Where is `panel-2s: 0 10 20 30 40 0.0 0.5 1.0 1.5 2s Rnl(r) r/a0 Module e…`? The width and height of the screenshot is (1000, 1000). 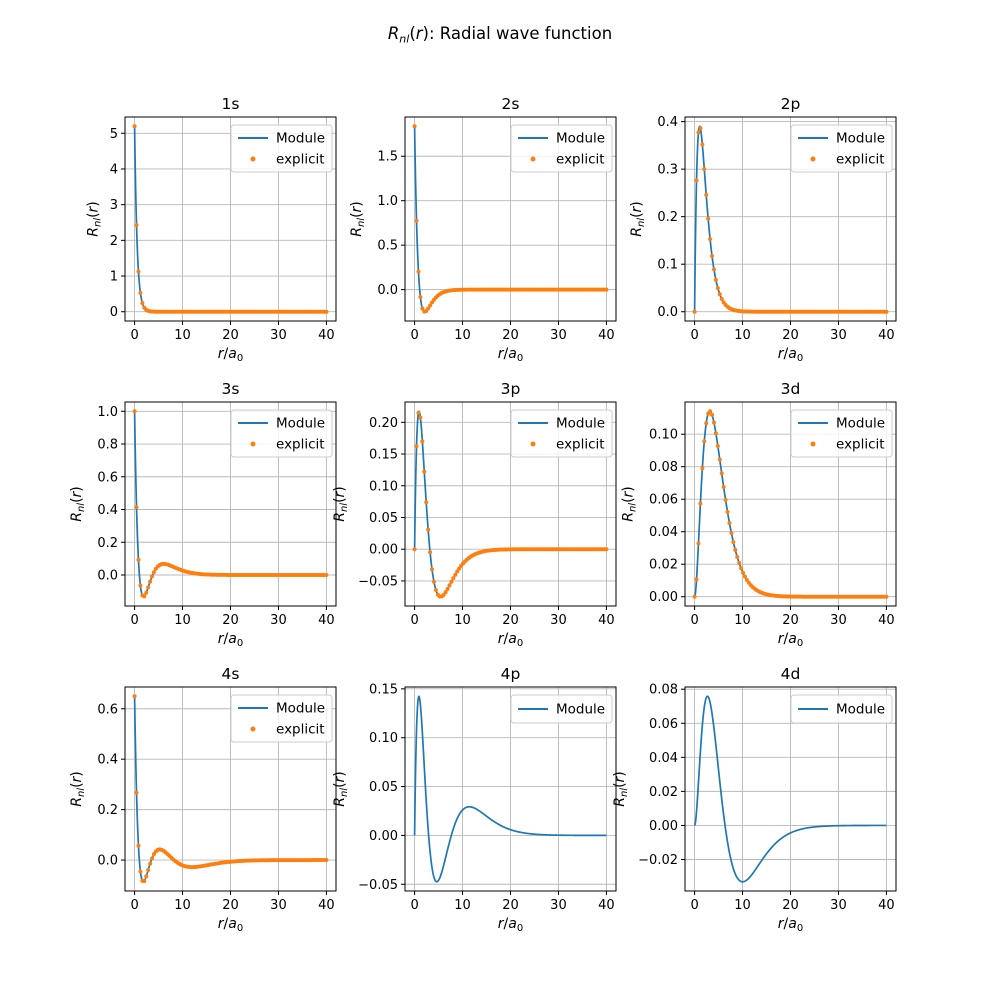 panel-2s: 0 10 20 30 40 0.0 0.5 1.0 1.5 2s Rnl(r) r/a0 Module e… is located at coordinates (483, 229).